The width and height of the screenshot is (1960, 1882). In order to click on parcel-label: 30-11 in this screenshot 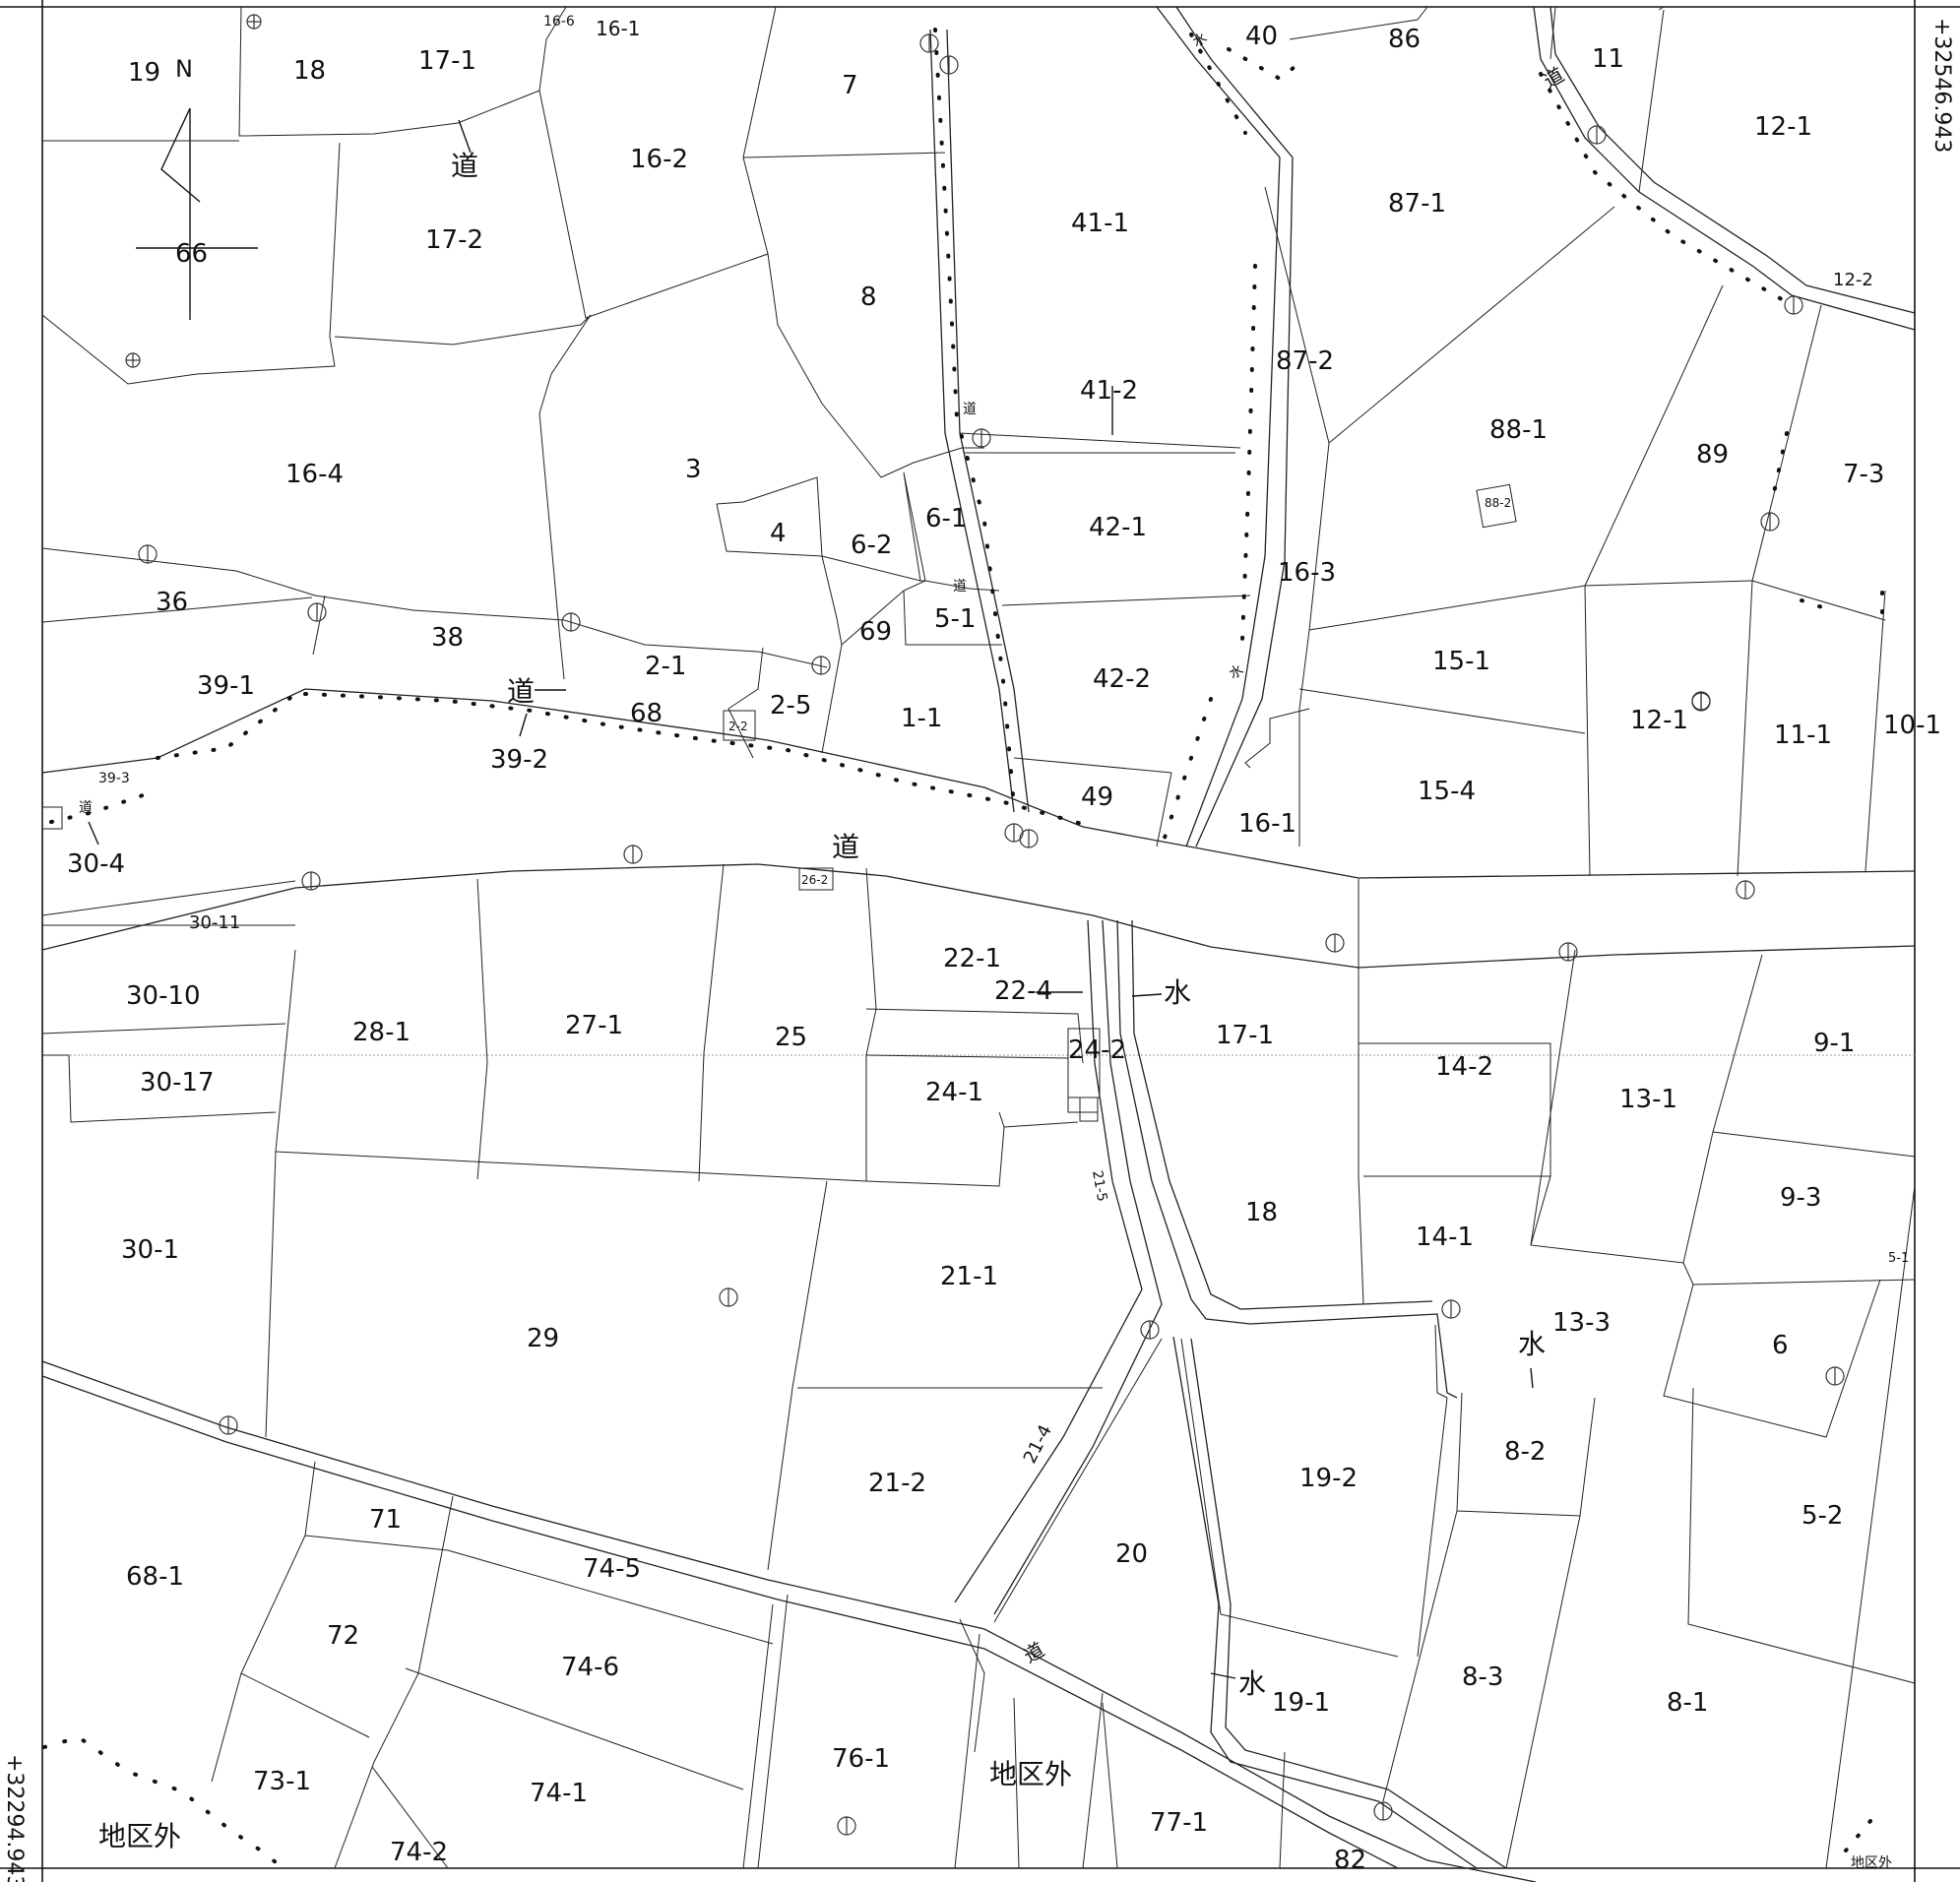, I will do `click(214, 922)`.